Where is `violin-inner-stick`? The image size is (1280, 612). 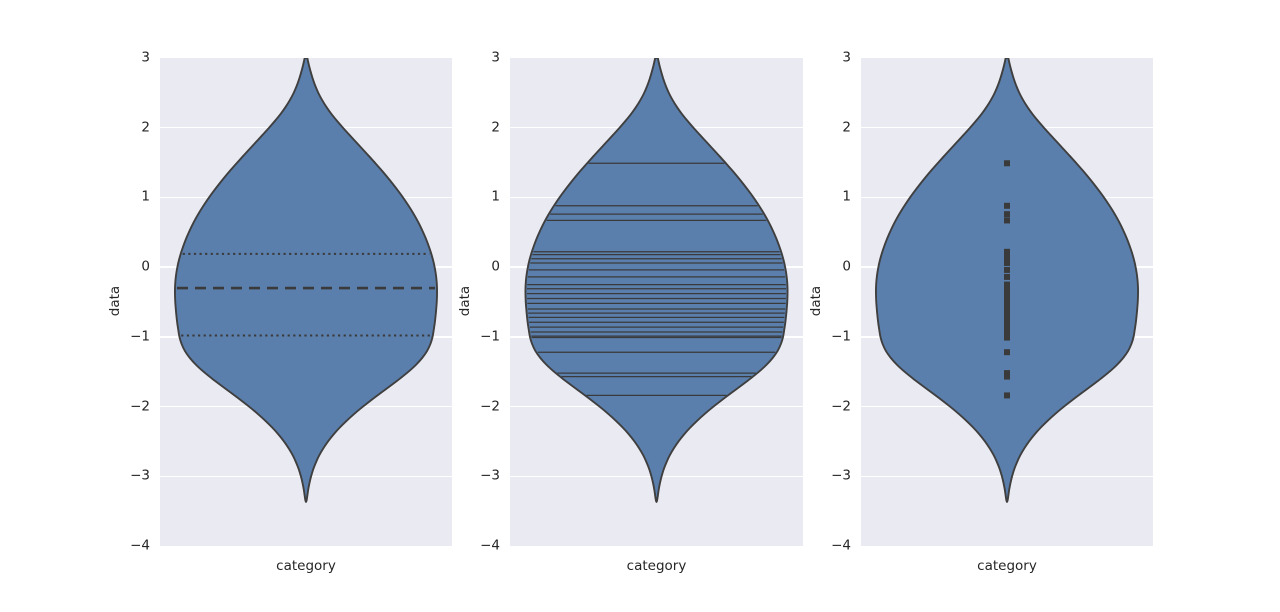
violin-inner-stick is located at coordinates (656, 279).